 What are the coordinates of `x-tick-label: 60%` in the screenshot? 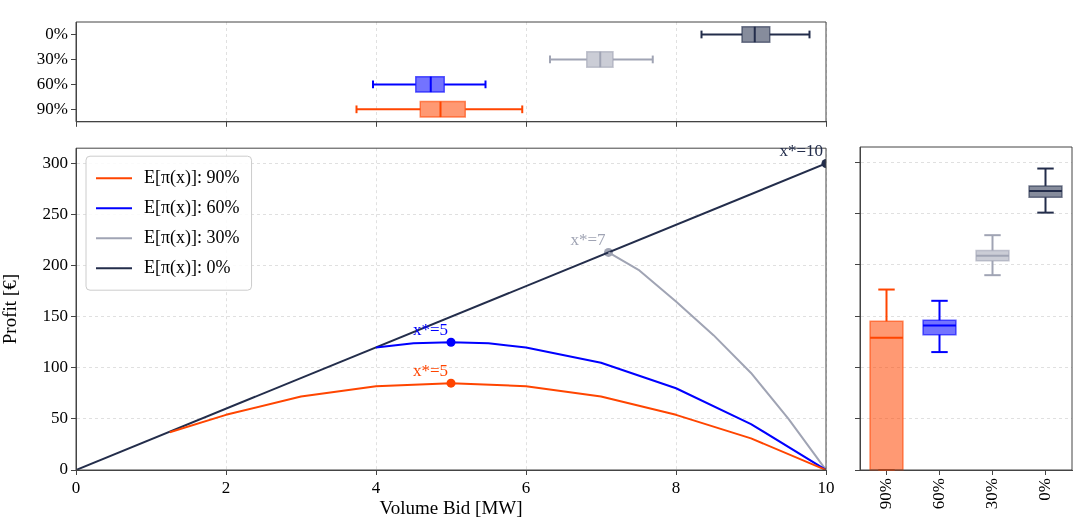 It's located at (938, 494).